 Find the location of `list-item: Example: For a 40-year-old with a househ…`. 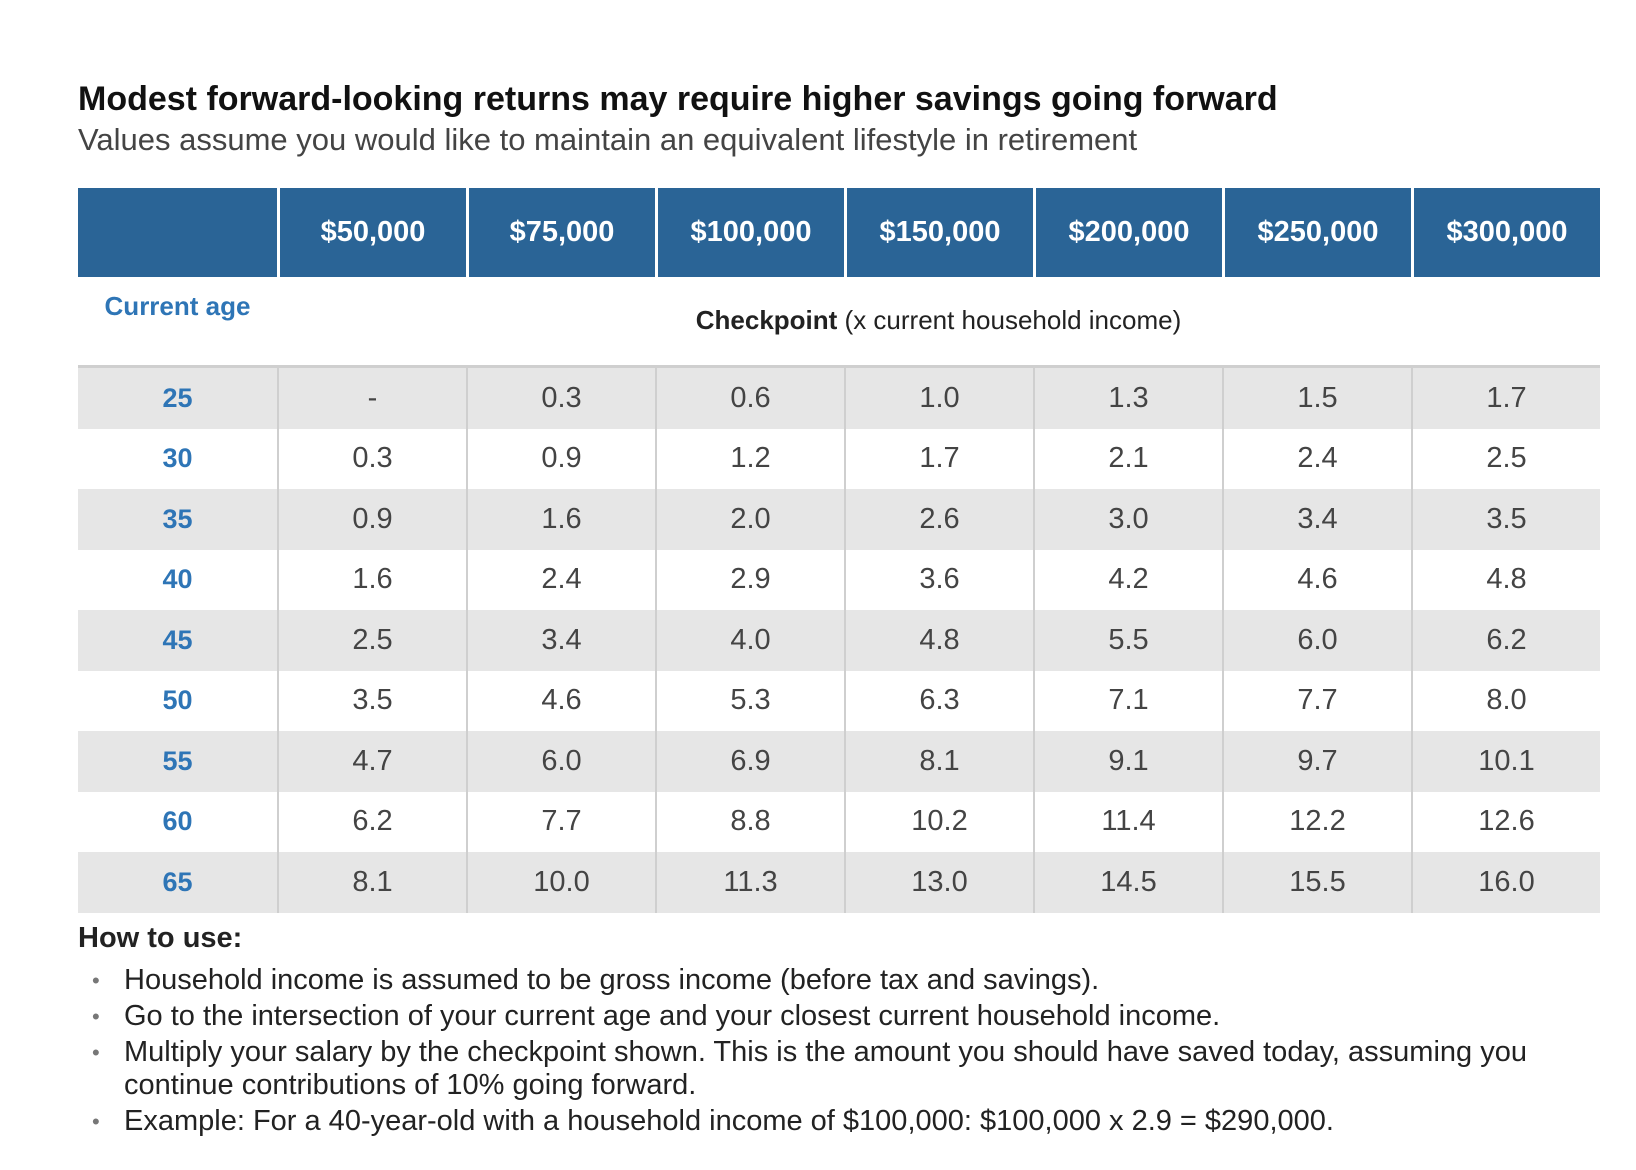

list-item: Example: For a 40-year-old with a househ… is located at coordinates (842, 1121).